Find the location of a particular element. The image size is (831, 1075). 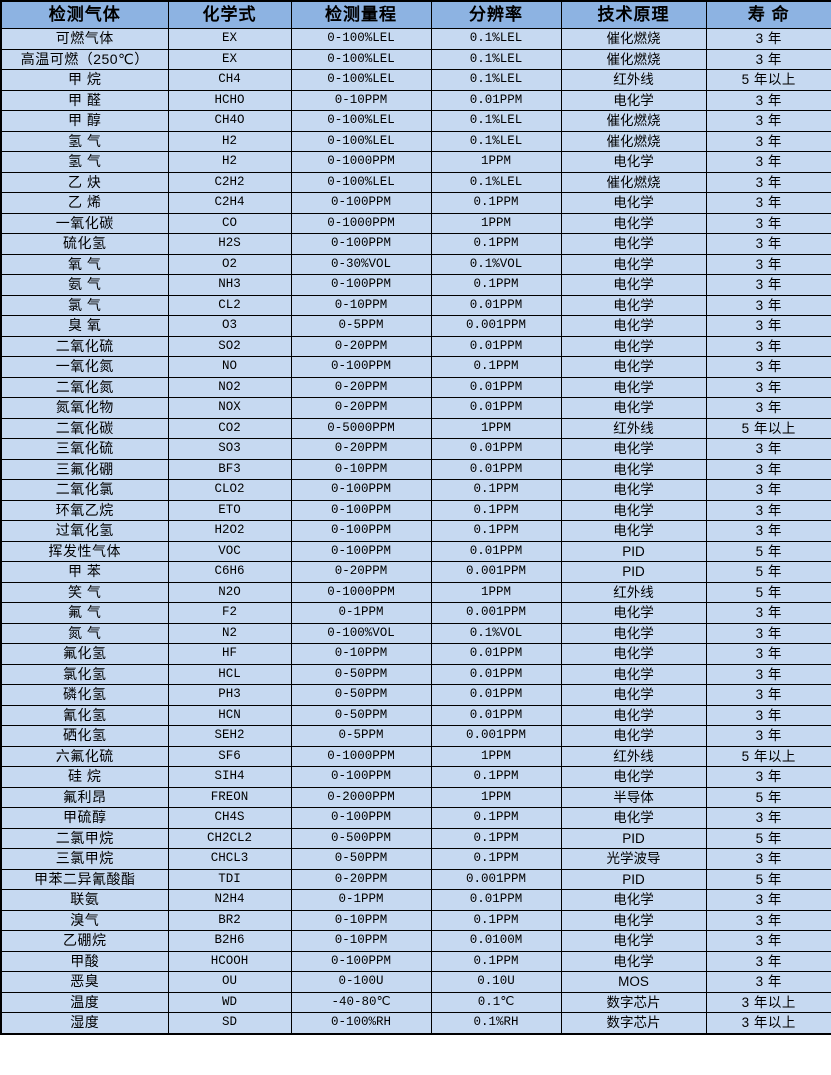

table-row: 硒化氢 SEH2 0-5PPM 0.001PPM 电化学 3 年 is located at coordinates (415, 736).